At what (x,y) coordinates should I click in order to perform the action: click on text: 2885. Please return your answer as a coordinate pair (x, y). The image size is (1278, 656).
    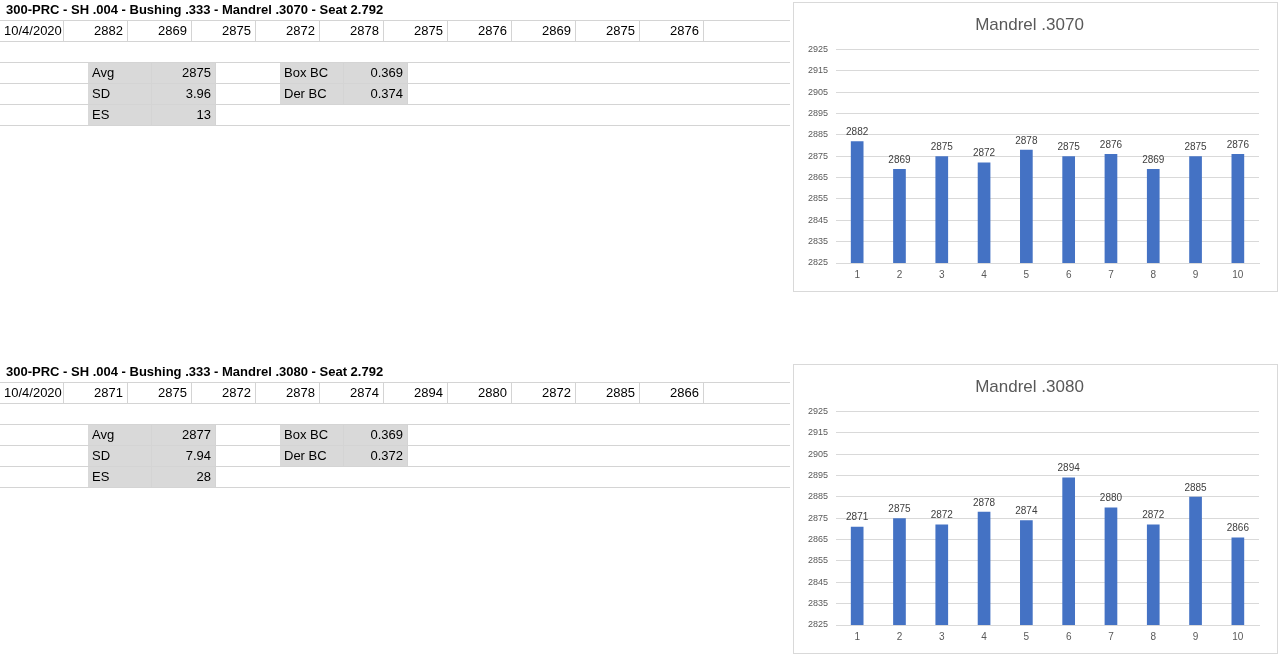
    Looking at the image, I should click on (608, 393).